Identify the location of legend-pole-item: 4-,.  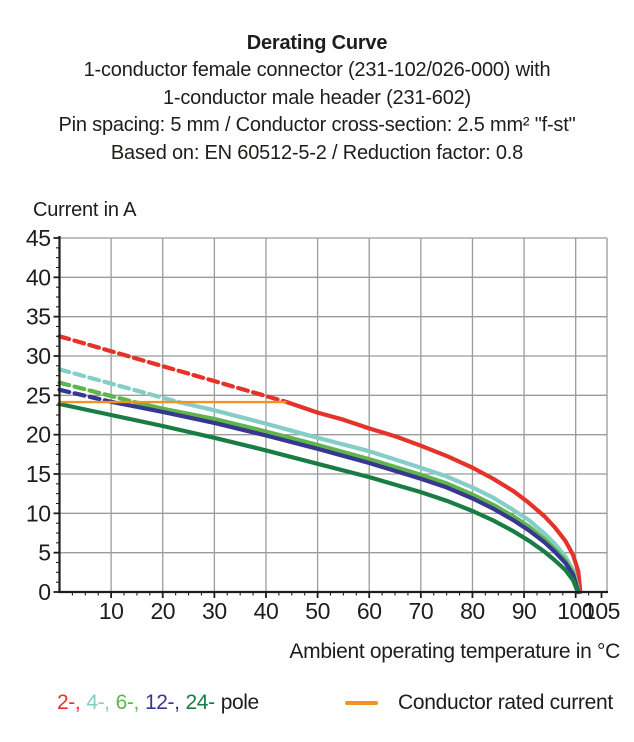
(98, 702).